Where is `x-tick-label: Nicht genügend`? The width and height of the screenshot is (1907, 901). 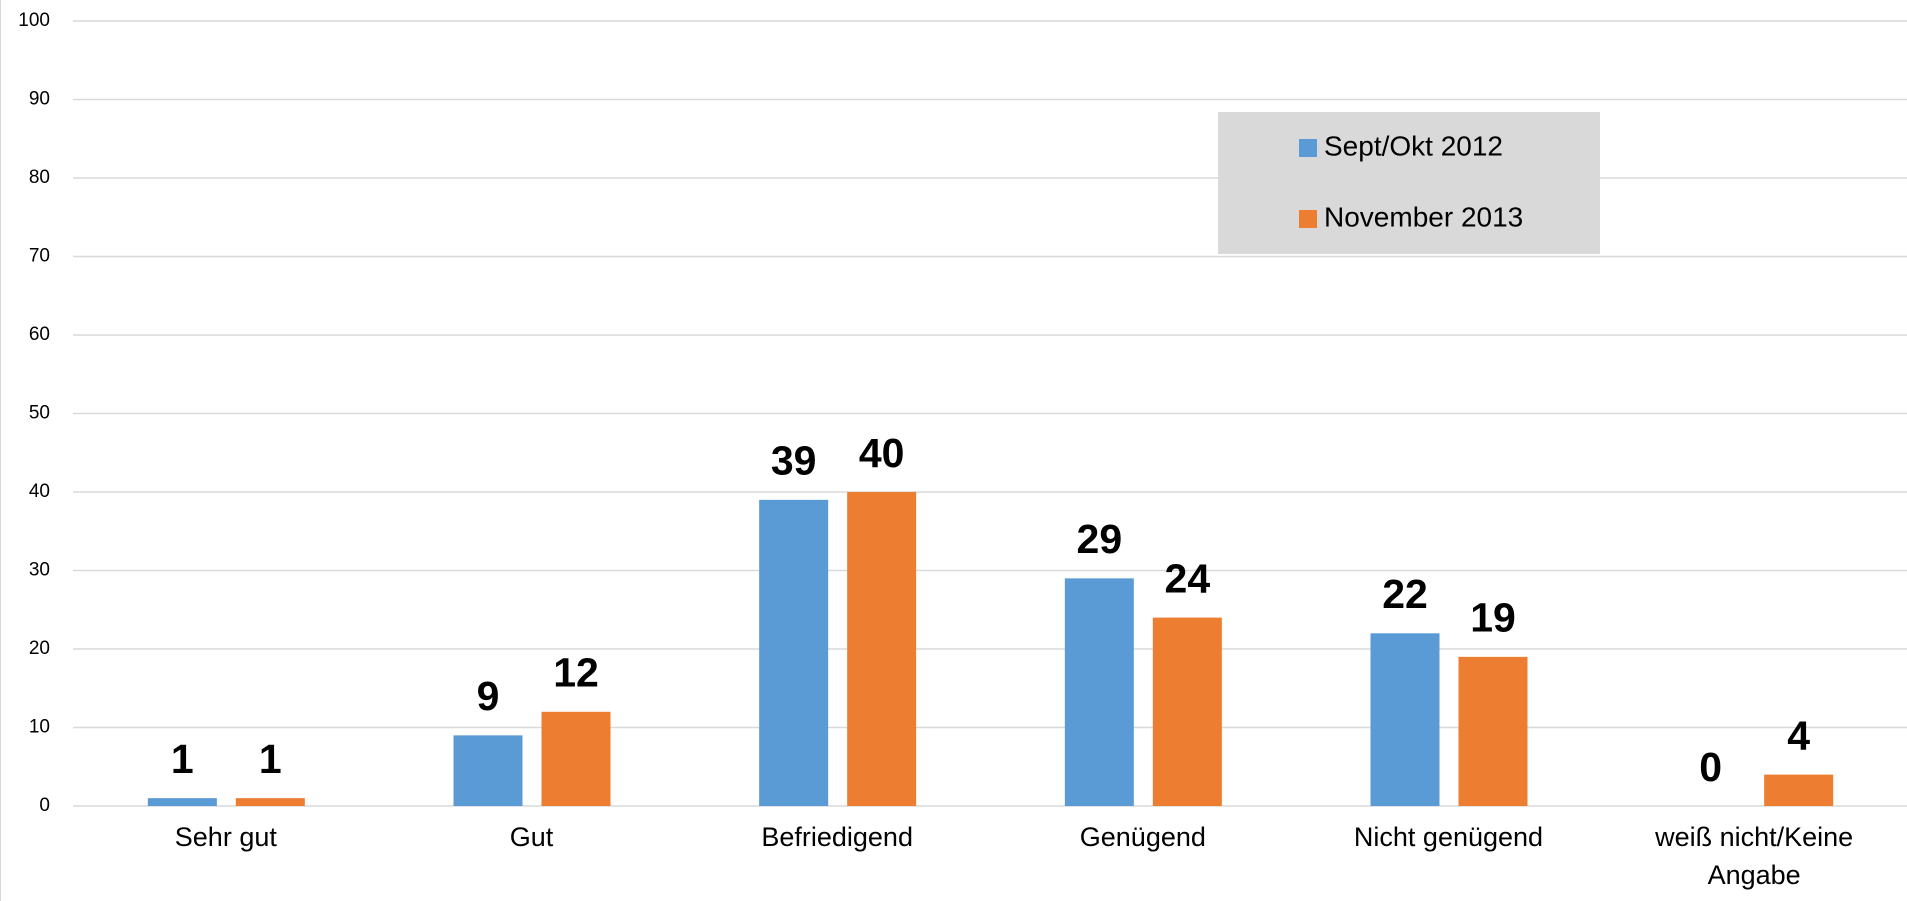
x-tick-label: Nicht genügend is located at coordinates (1448, 837).